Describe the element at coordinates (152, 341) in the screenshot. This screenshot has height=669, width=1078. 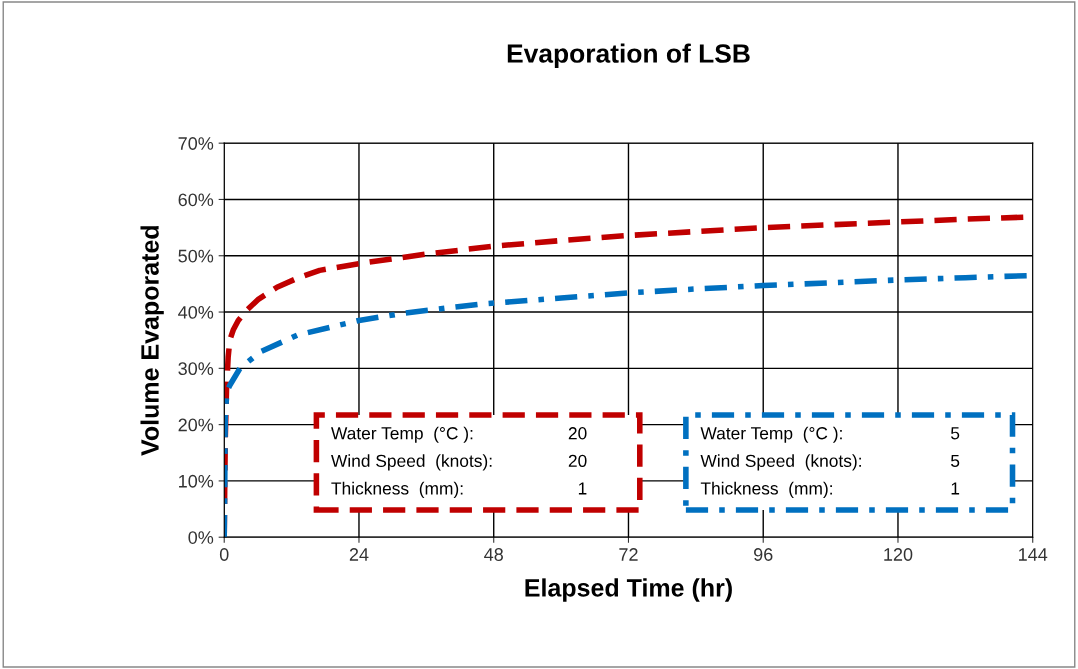
I see `y-axis-title: Volume Evaporated` at that location.